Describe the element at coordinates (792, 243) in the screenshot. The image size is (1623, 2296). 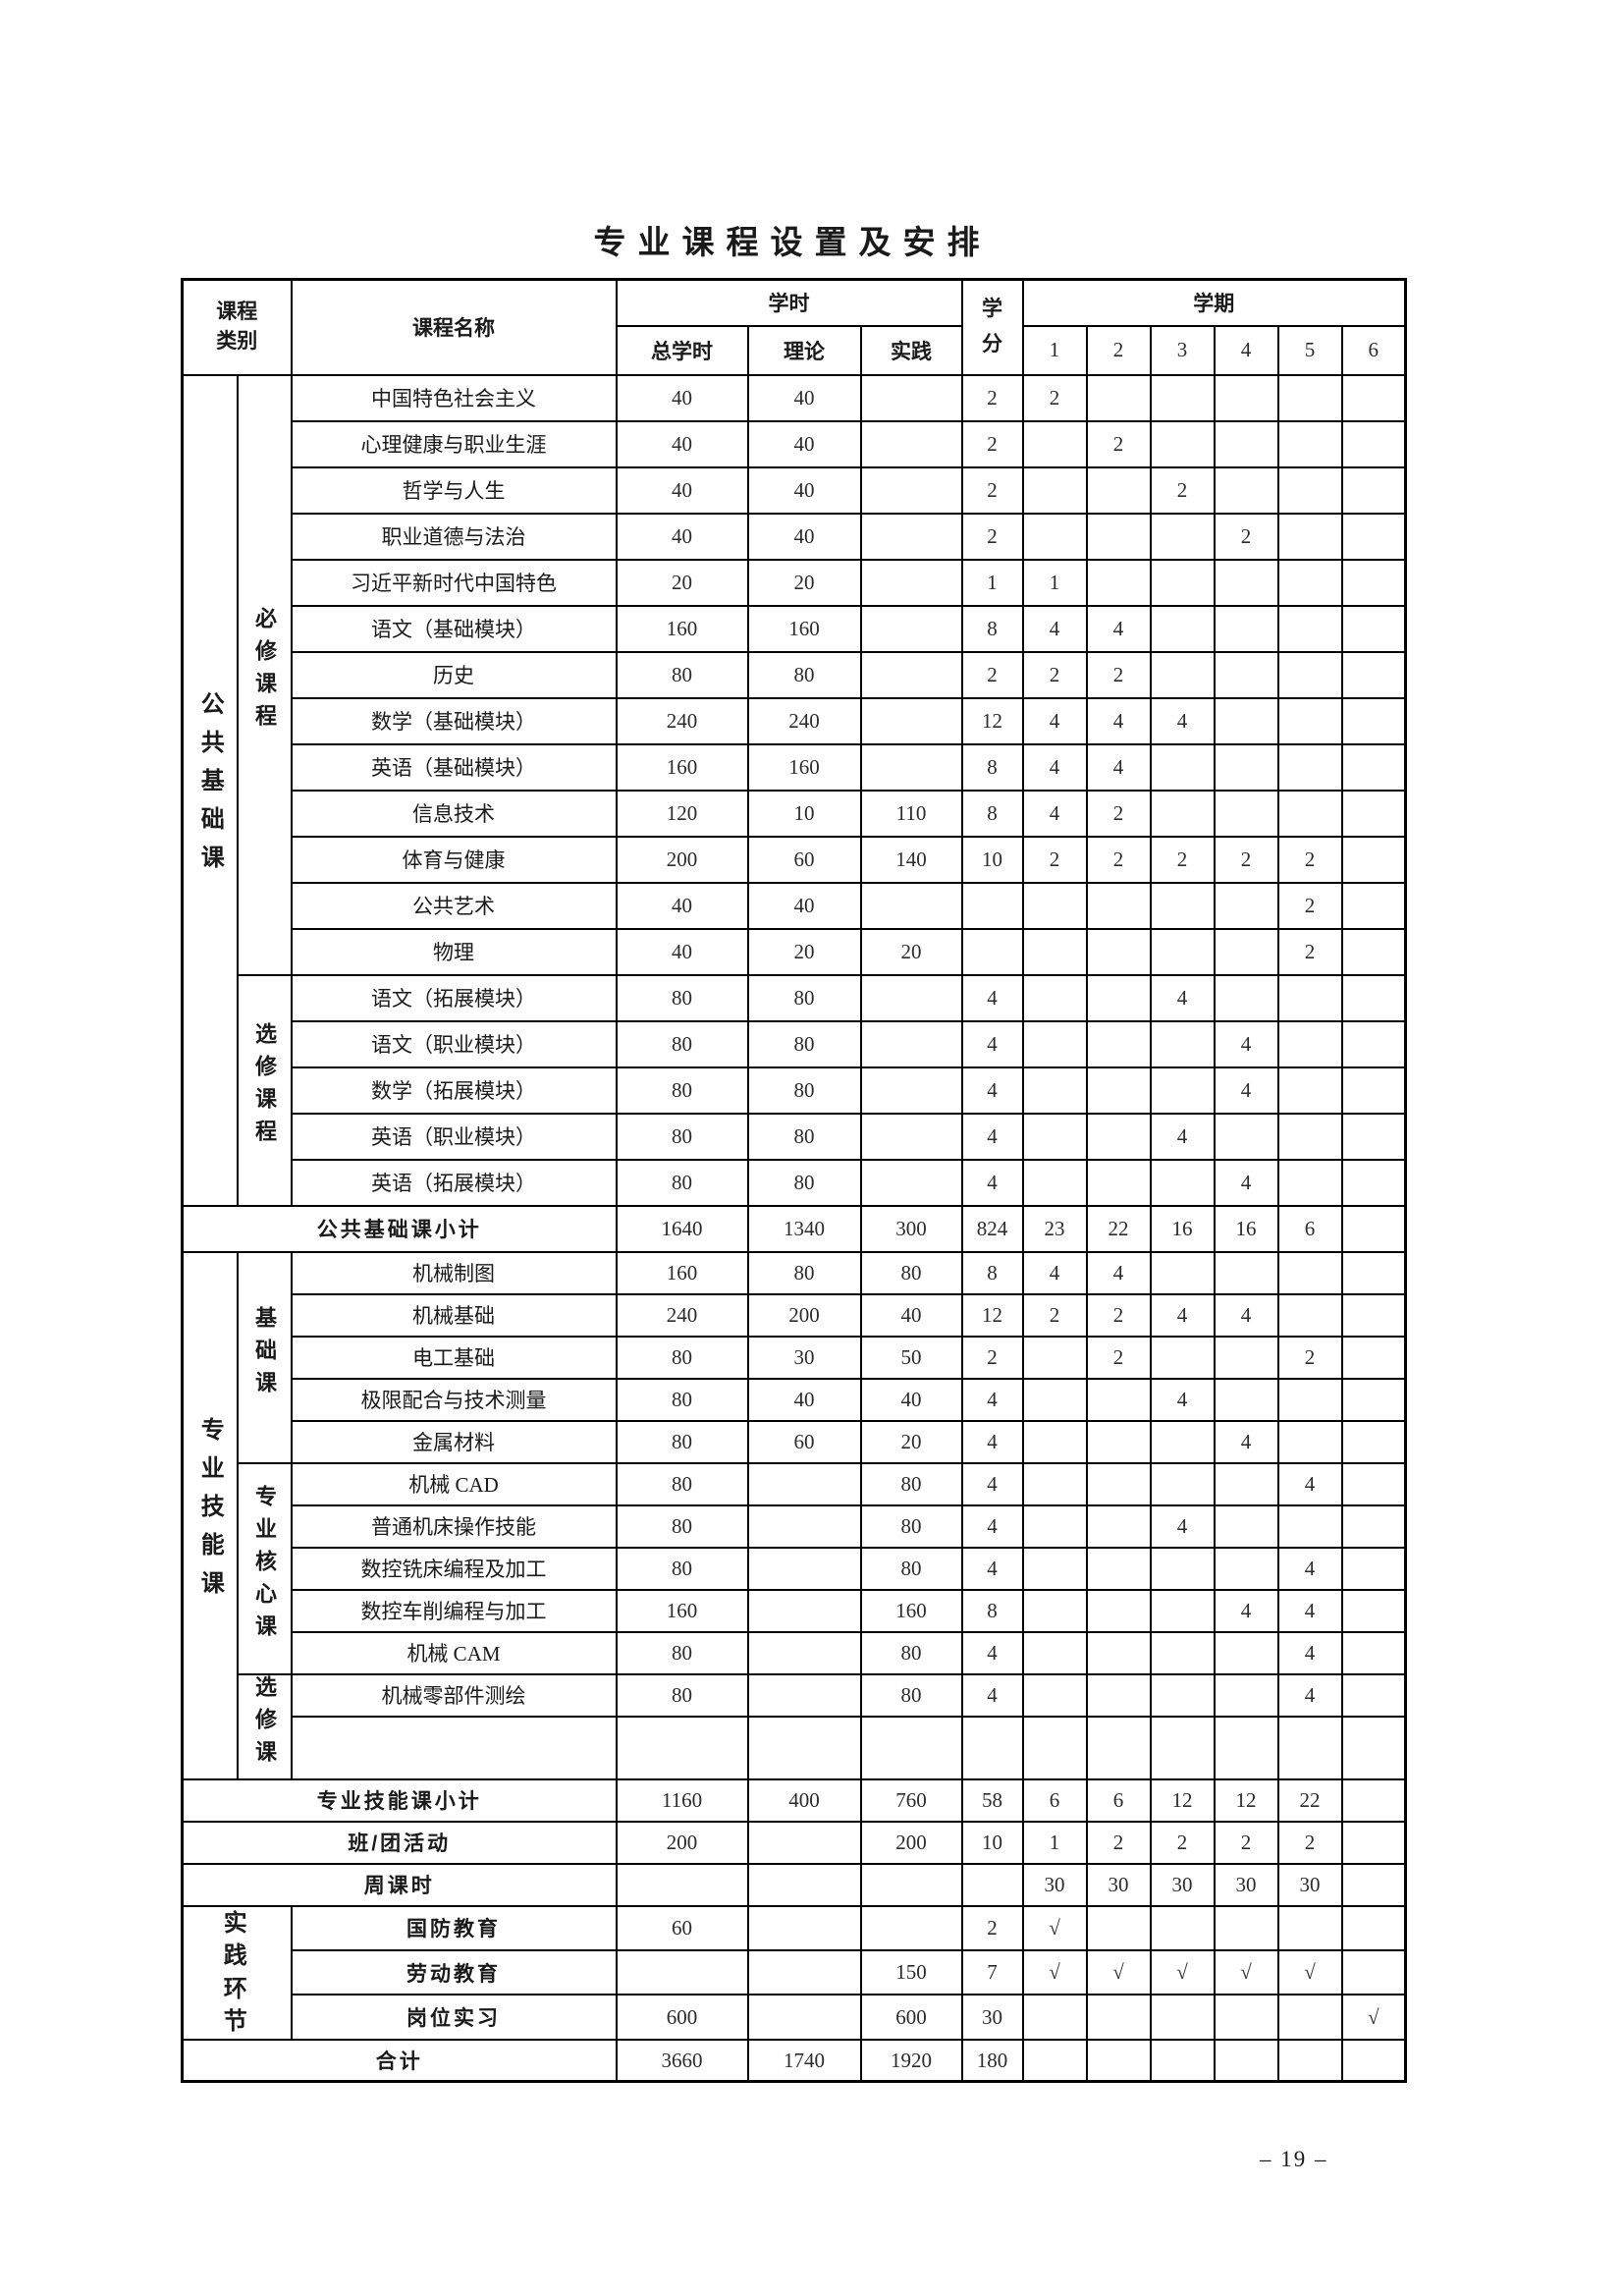
I see `document-title: 专业课程设置及安排` at that location.